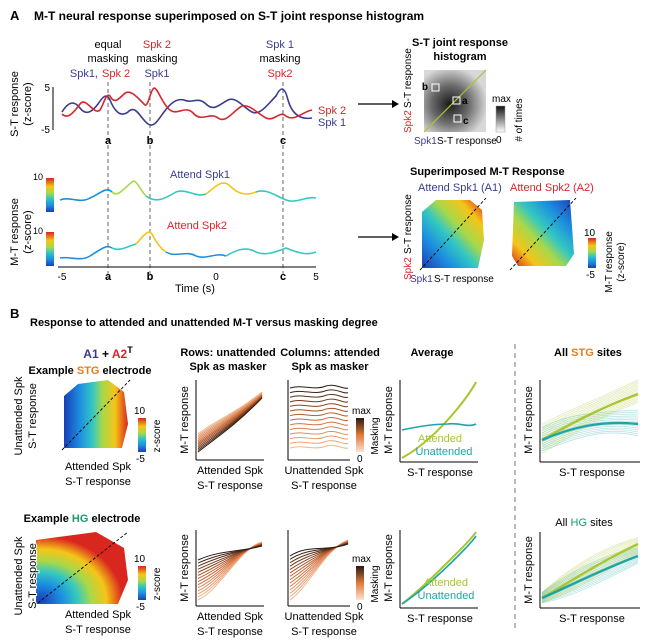  I want to click on st-tick-top: 5, so click(47, 88).